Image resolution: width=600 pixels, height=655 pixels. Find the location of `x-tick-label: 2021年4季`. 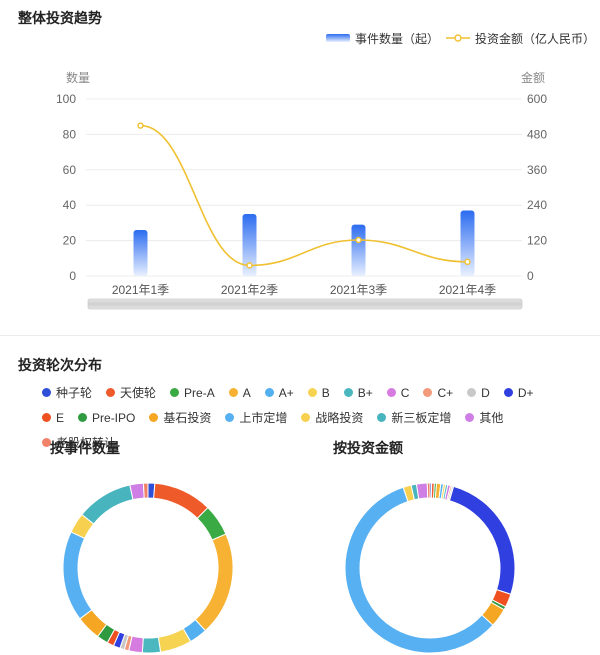

x-tick-label: 2021年4季 is located at coordinates (467, 290).